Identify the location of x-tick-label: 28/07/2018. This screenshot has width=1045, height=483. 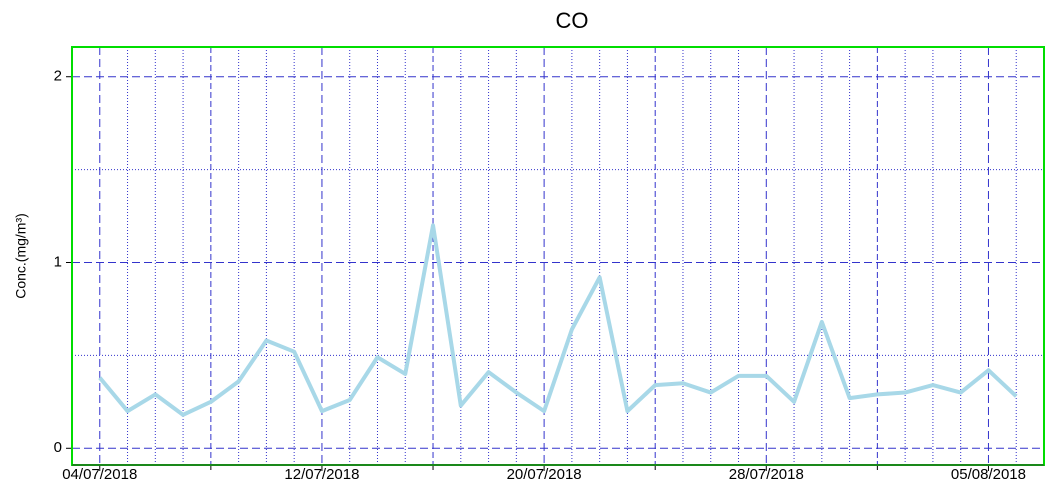
(766, 474).